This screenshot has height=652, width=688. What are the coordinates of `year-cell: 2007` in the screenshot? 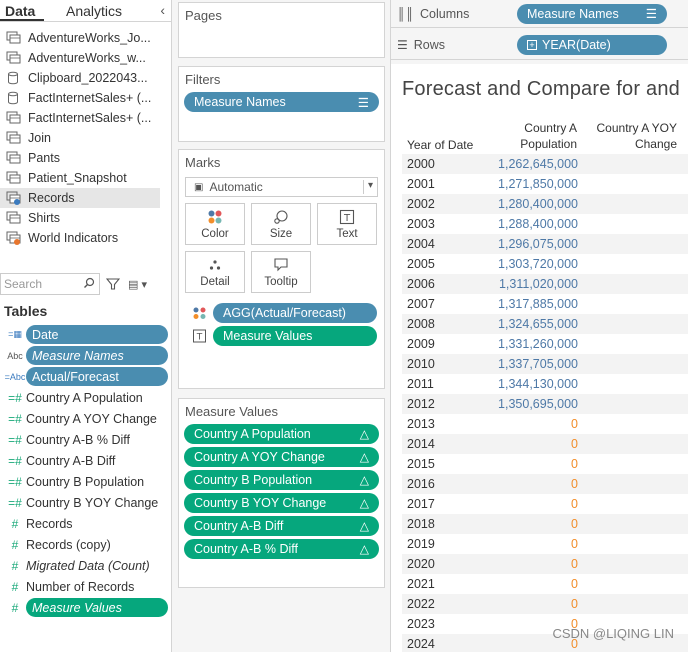 It's located at (421, 304).